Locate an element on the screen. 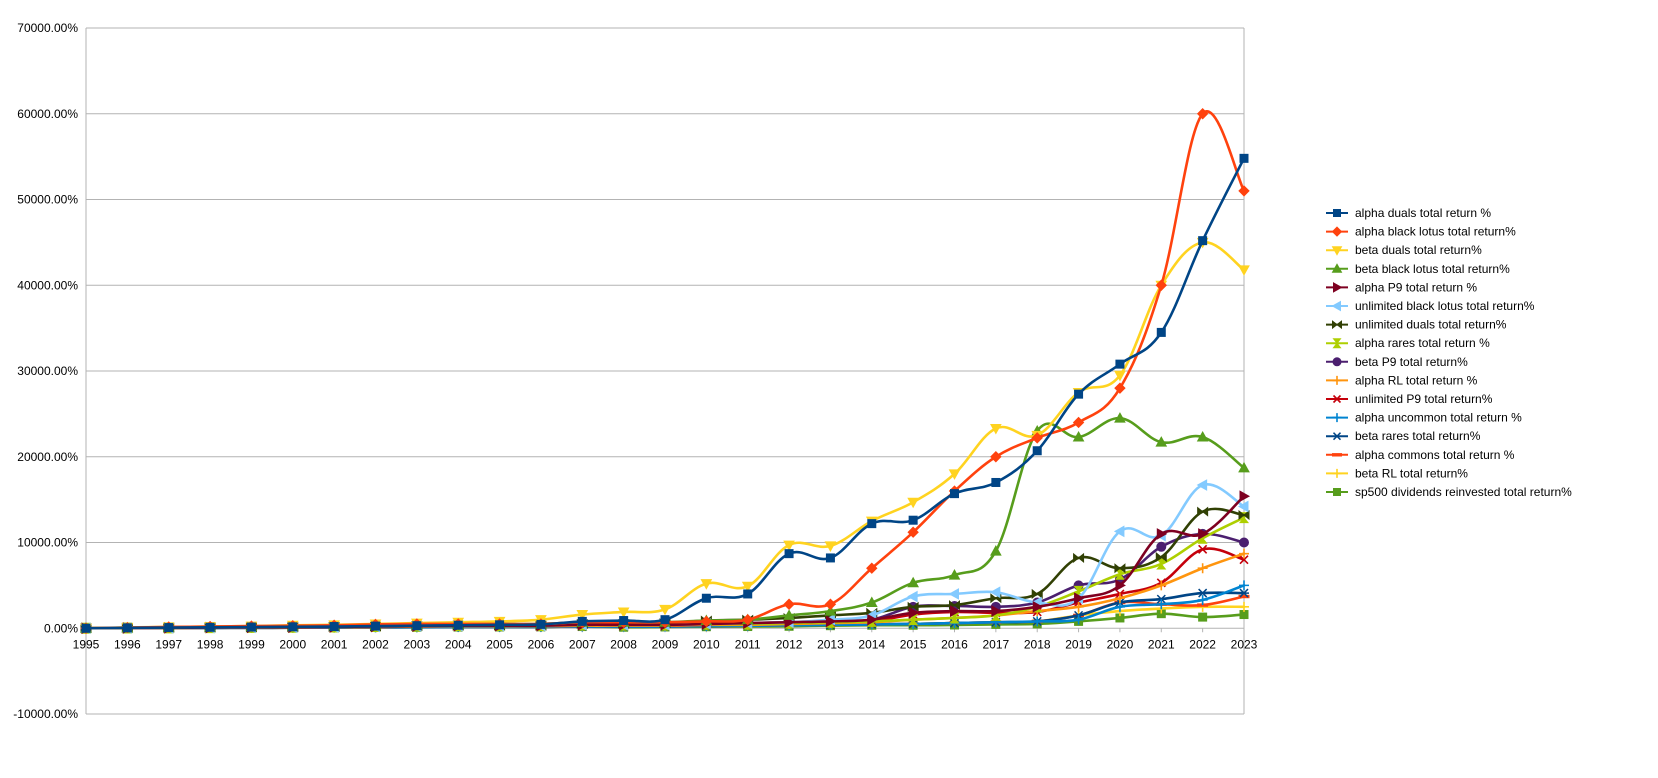 Image resolution: width=1658 pixels, height=778 pixels. y-tick-label: 50000.00% is located at coordinates (47, 200).